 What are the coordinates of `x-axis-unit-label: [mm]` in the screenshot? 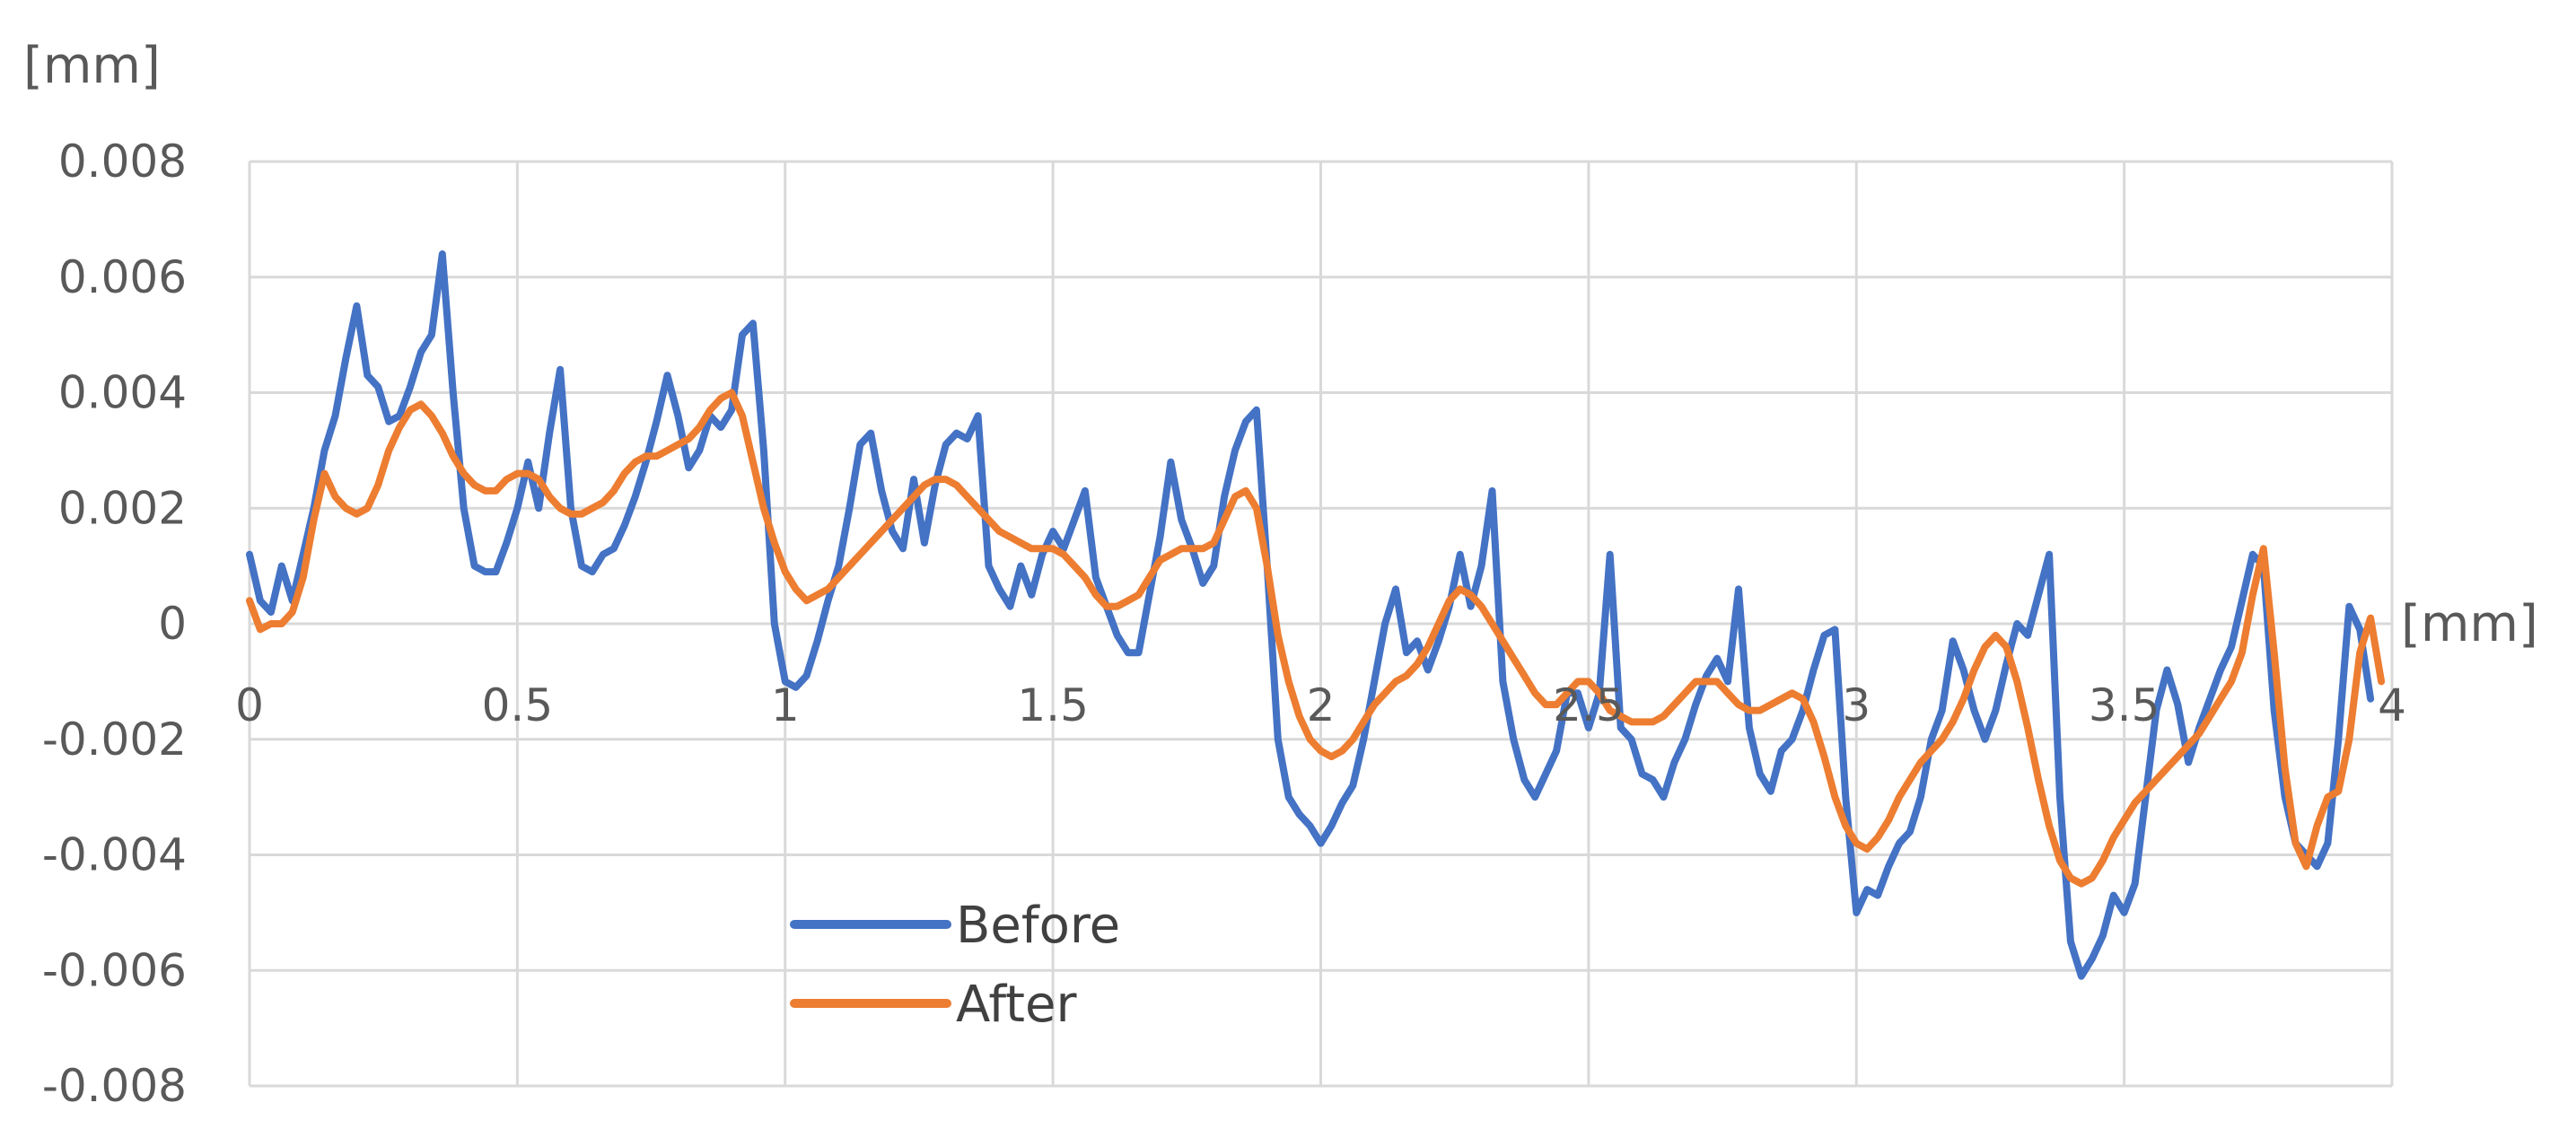 It's located at (2469, 624).